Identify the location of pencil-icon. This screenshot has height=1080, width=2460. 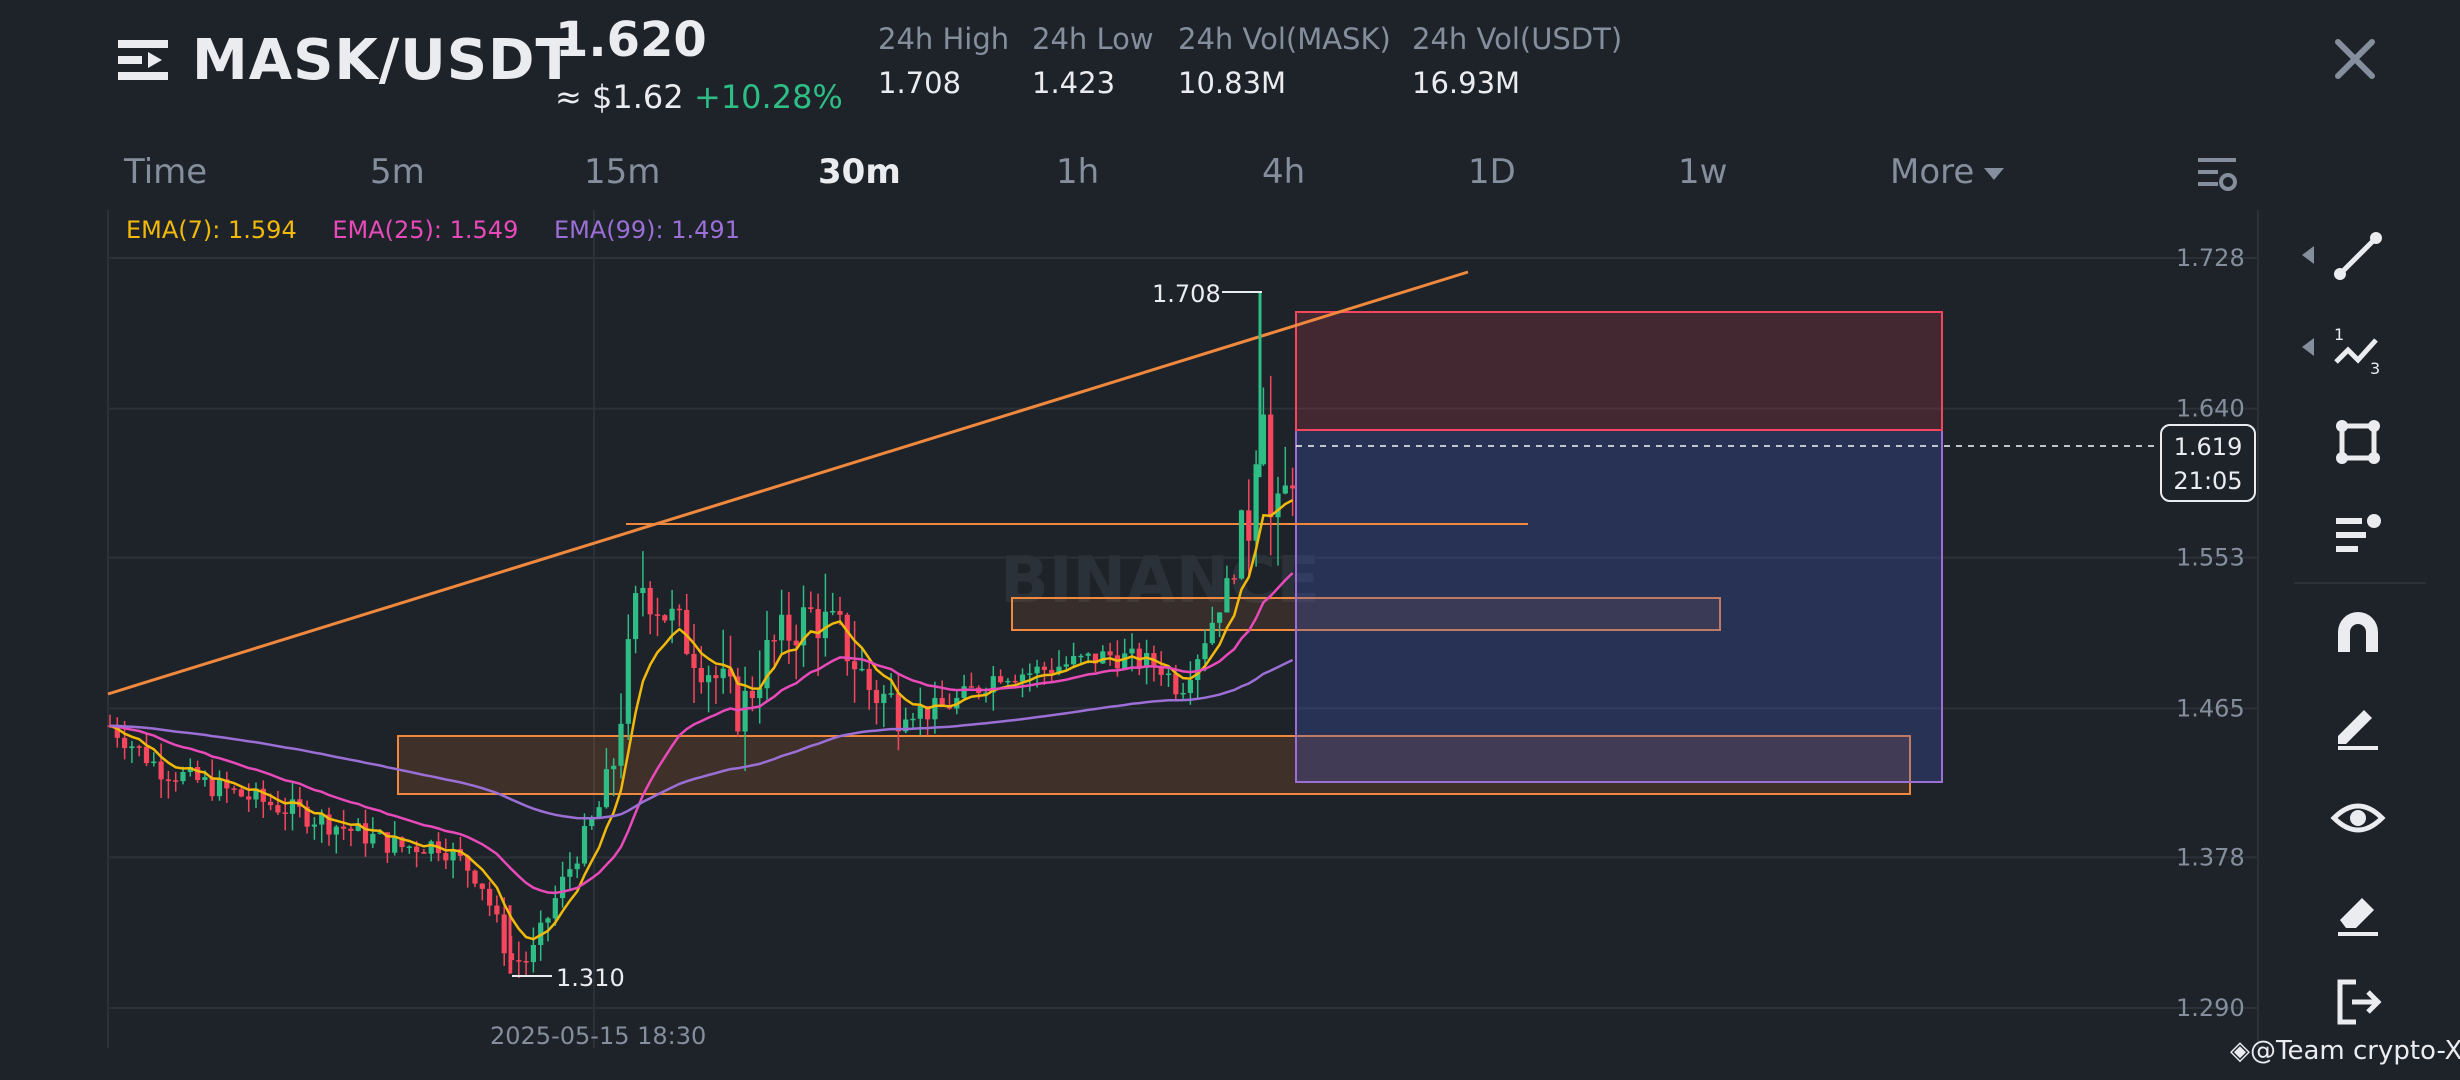
(2358, 724).